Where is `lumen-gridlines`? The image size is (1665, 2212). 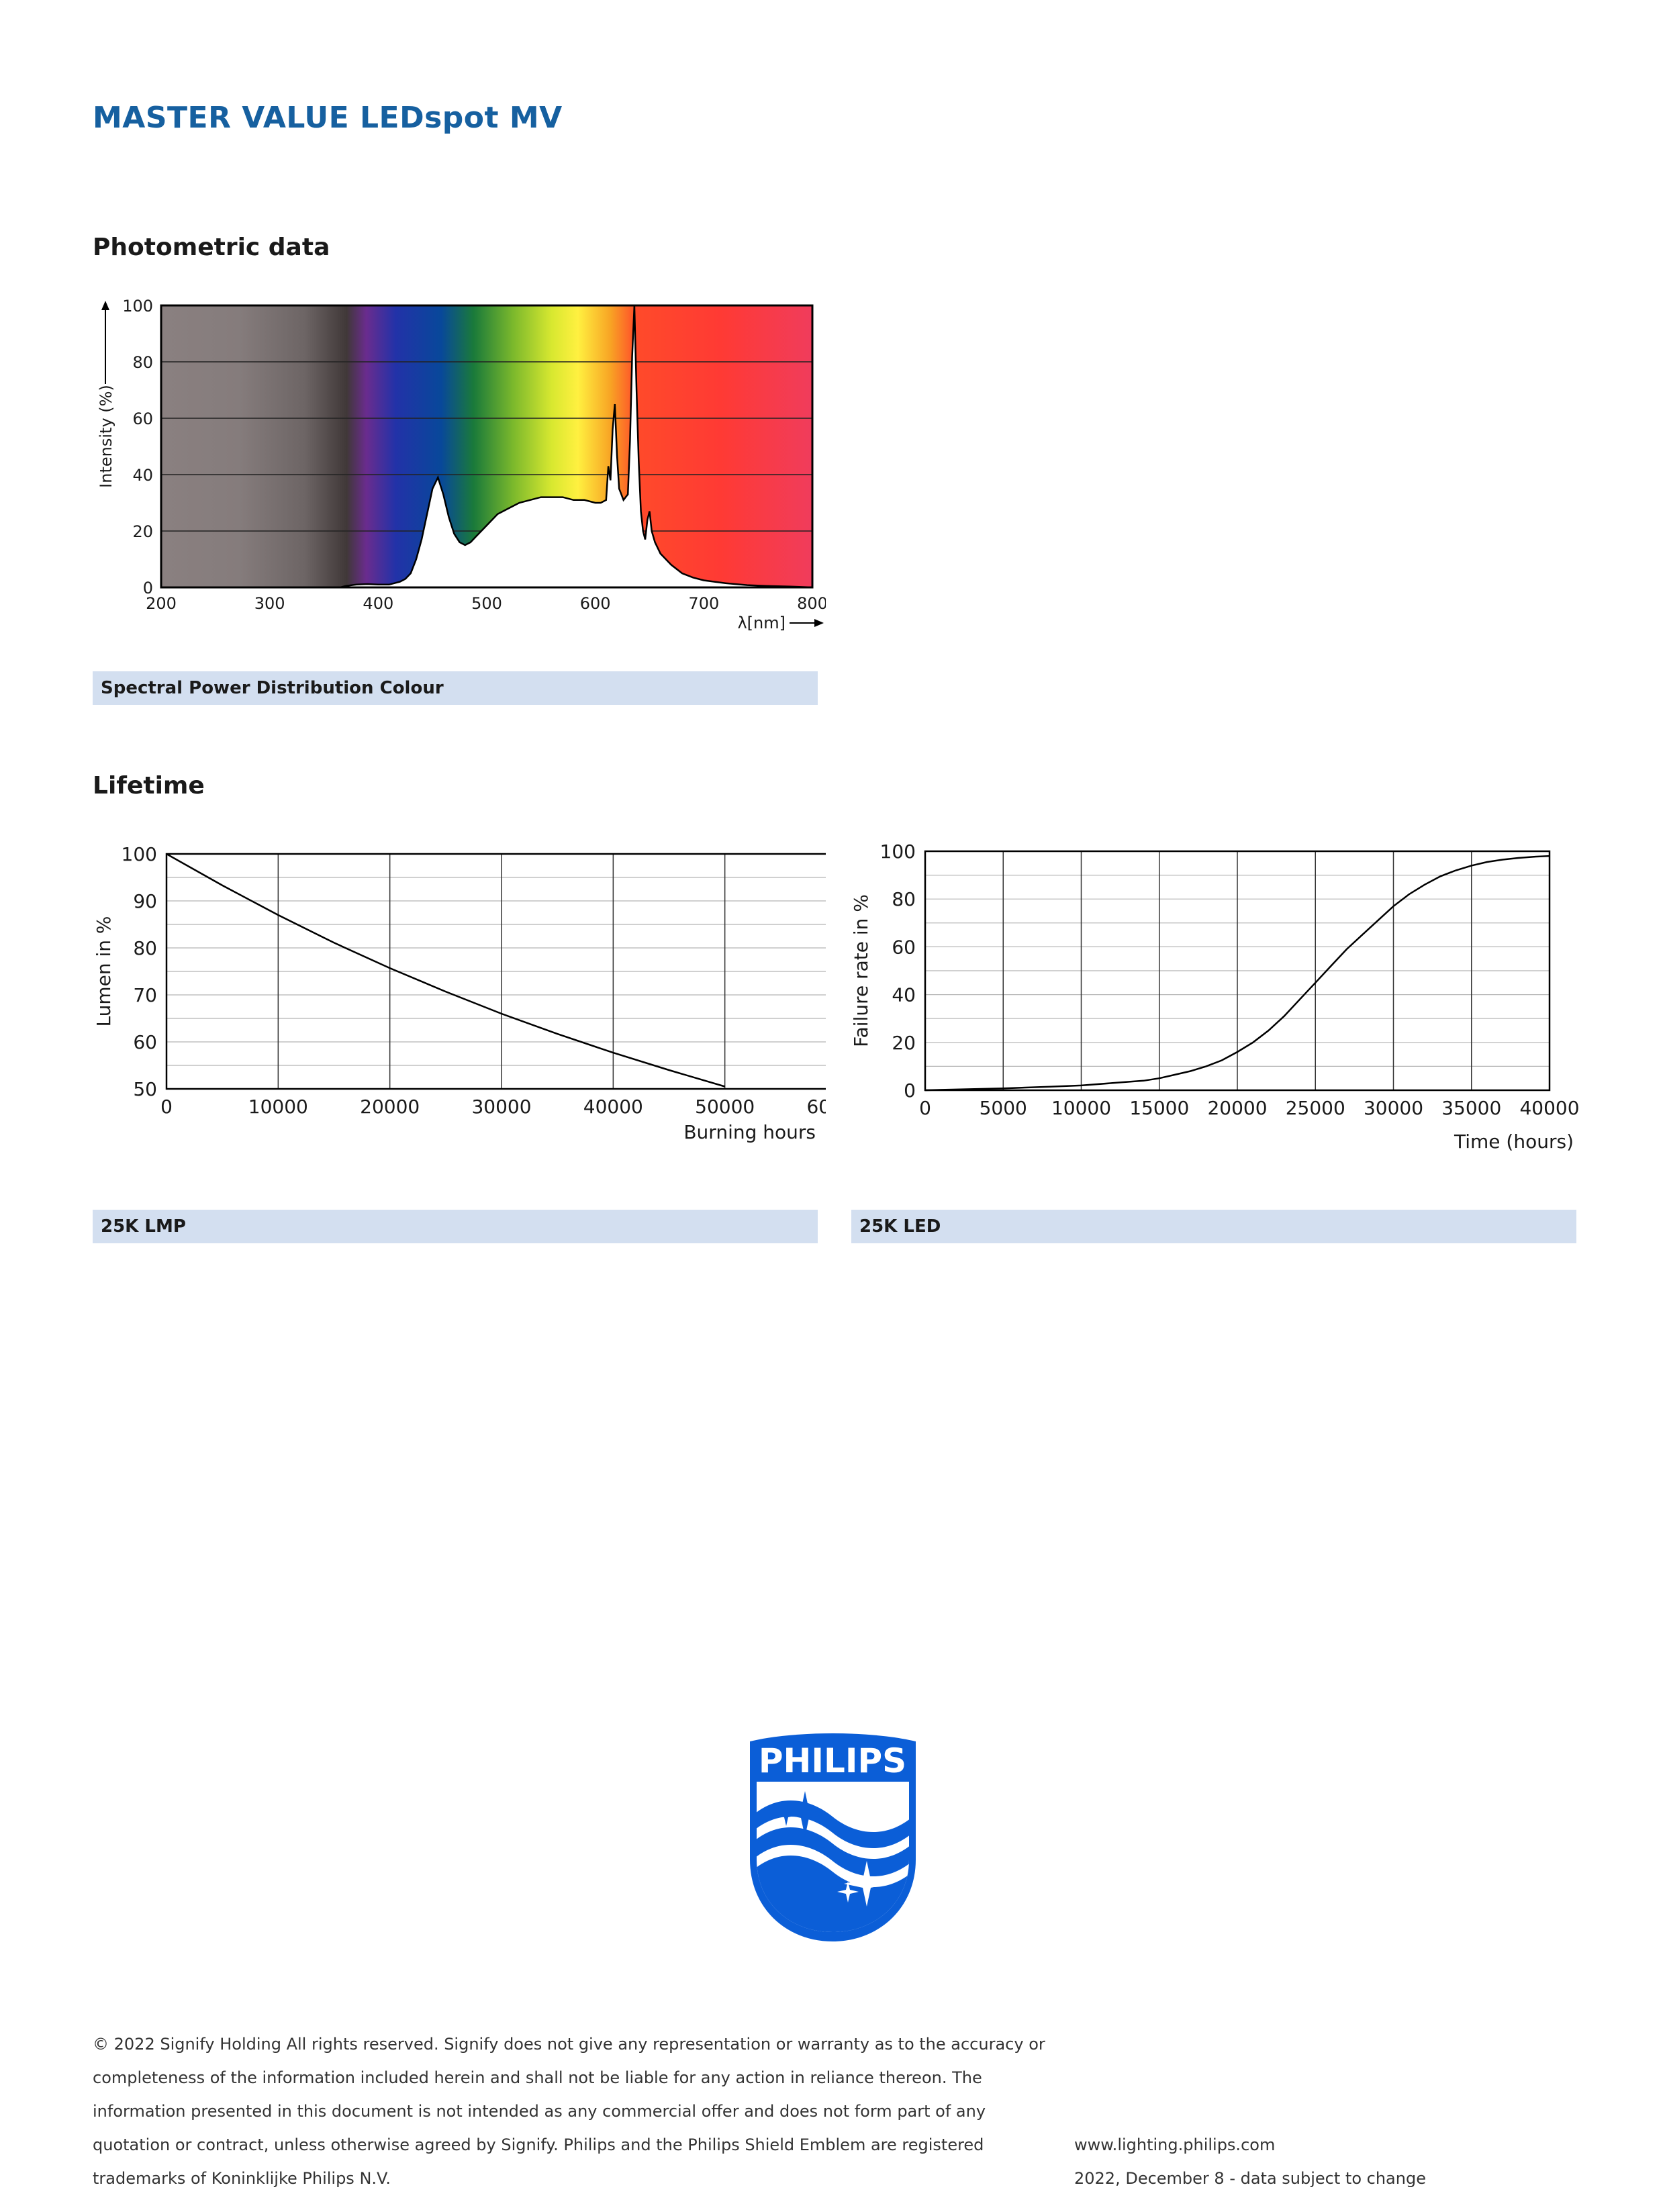
lumen-gridlines is located at coordinates (496, 971).